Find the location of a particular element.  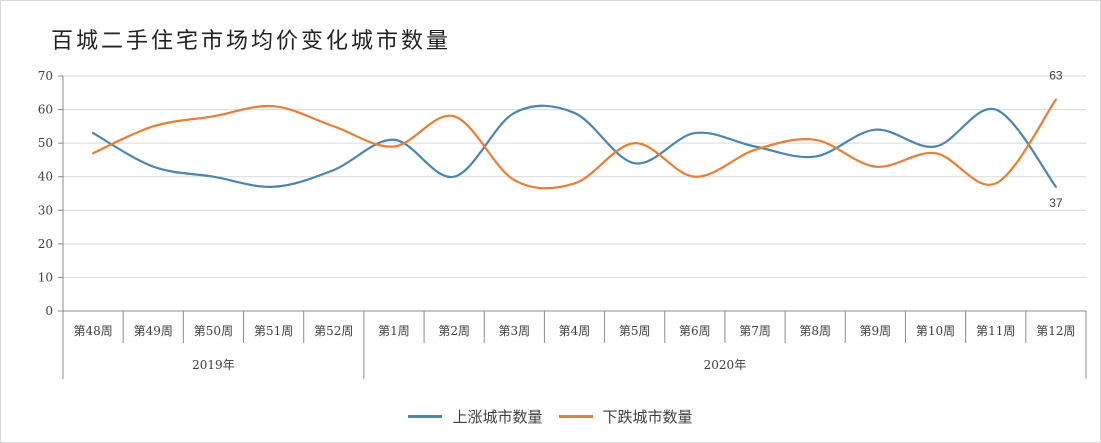

y-tick-label: 0 is located at coordinates (49, 311).